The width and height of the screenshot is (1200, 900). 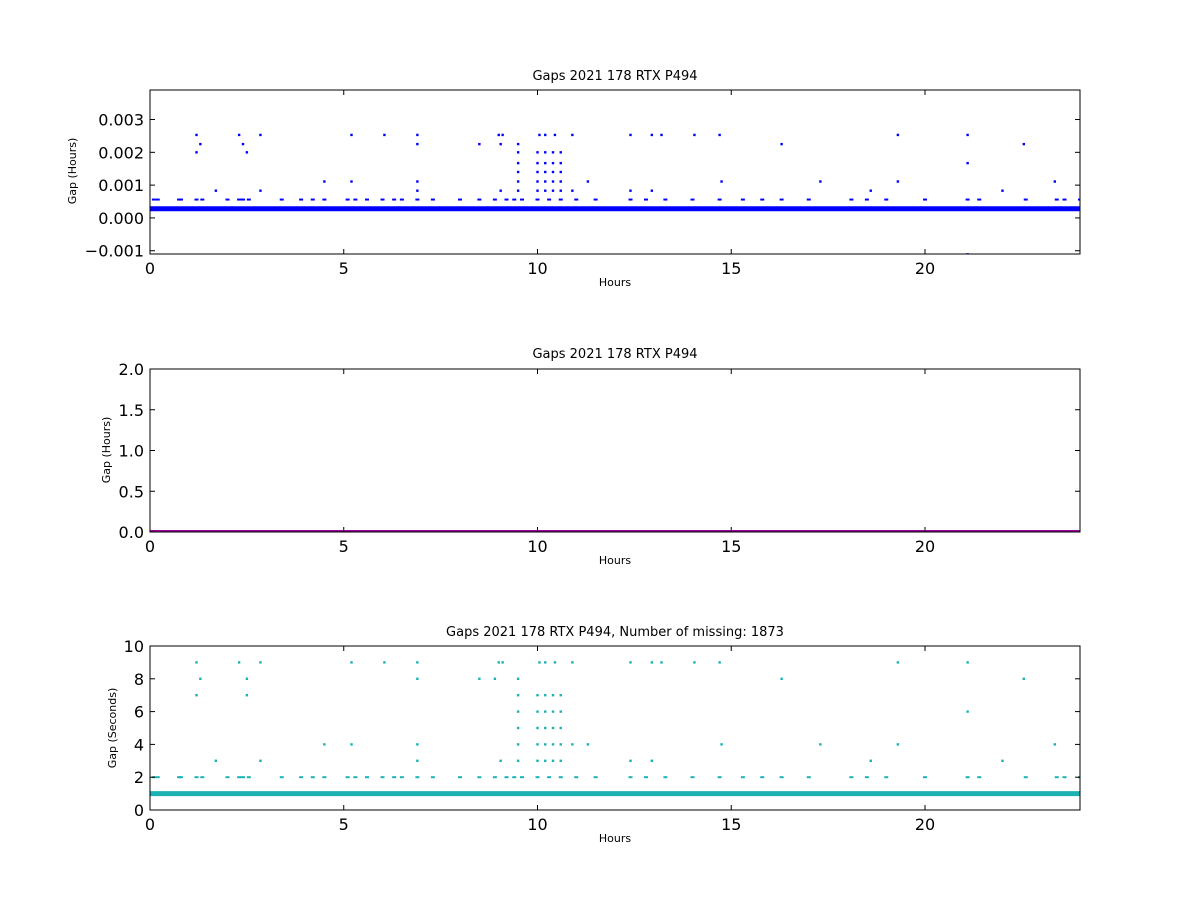 I want to click on y-tick-label: 0, so click(x=139, y=810).